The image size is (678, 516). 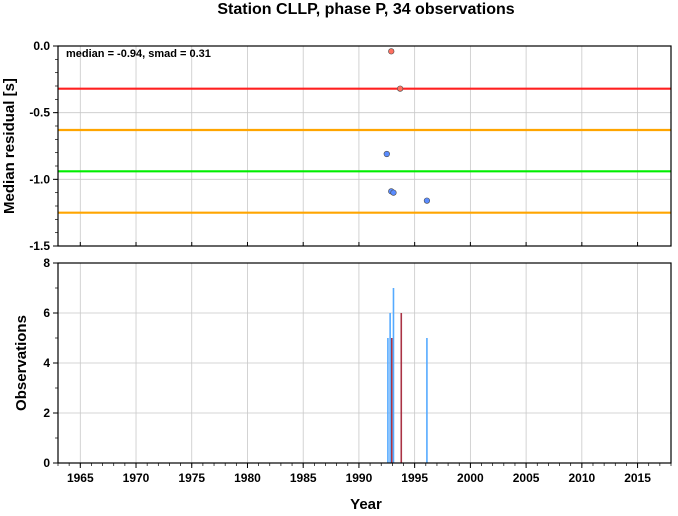 I want to click on observations-y-ticks: 0 2 4 6 8, so click(x=50, y=363).